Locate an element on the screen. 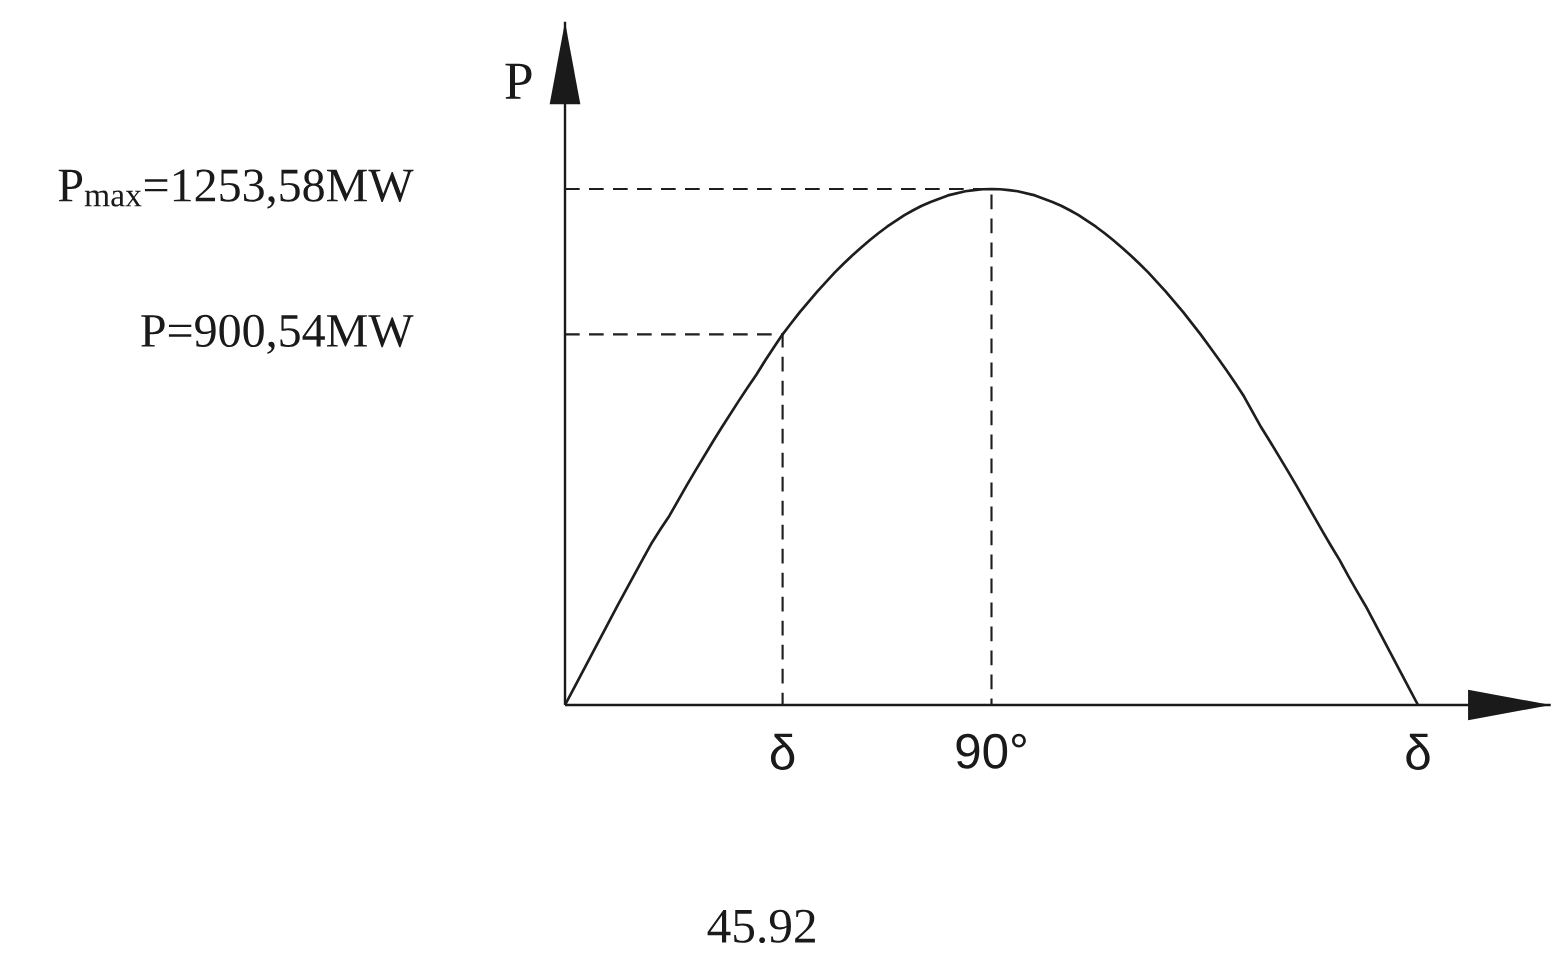  x-tick-label: 90° is located at coordinates (991, 751).